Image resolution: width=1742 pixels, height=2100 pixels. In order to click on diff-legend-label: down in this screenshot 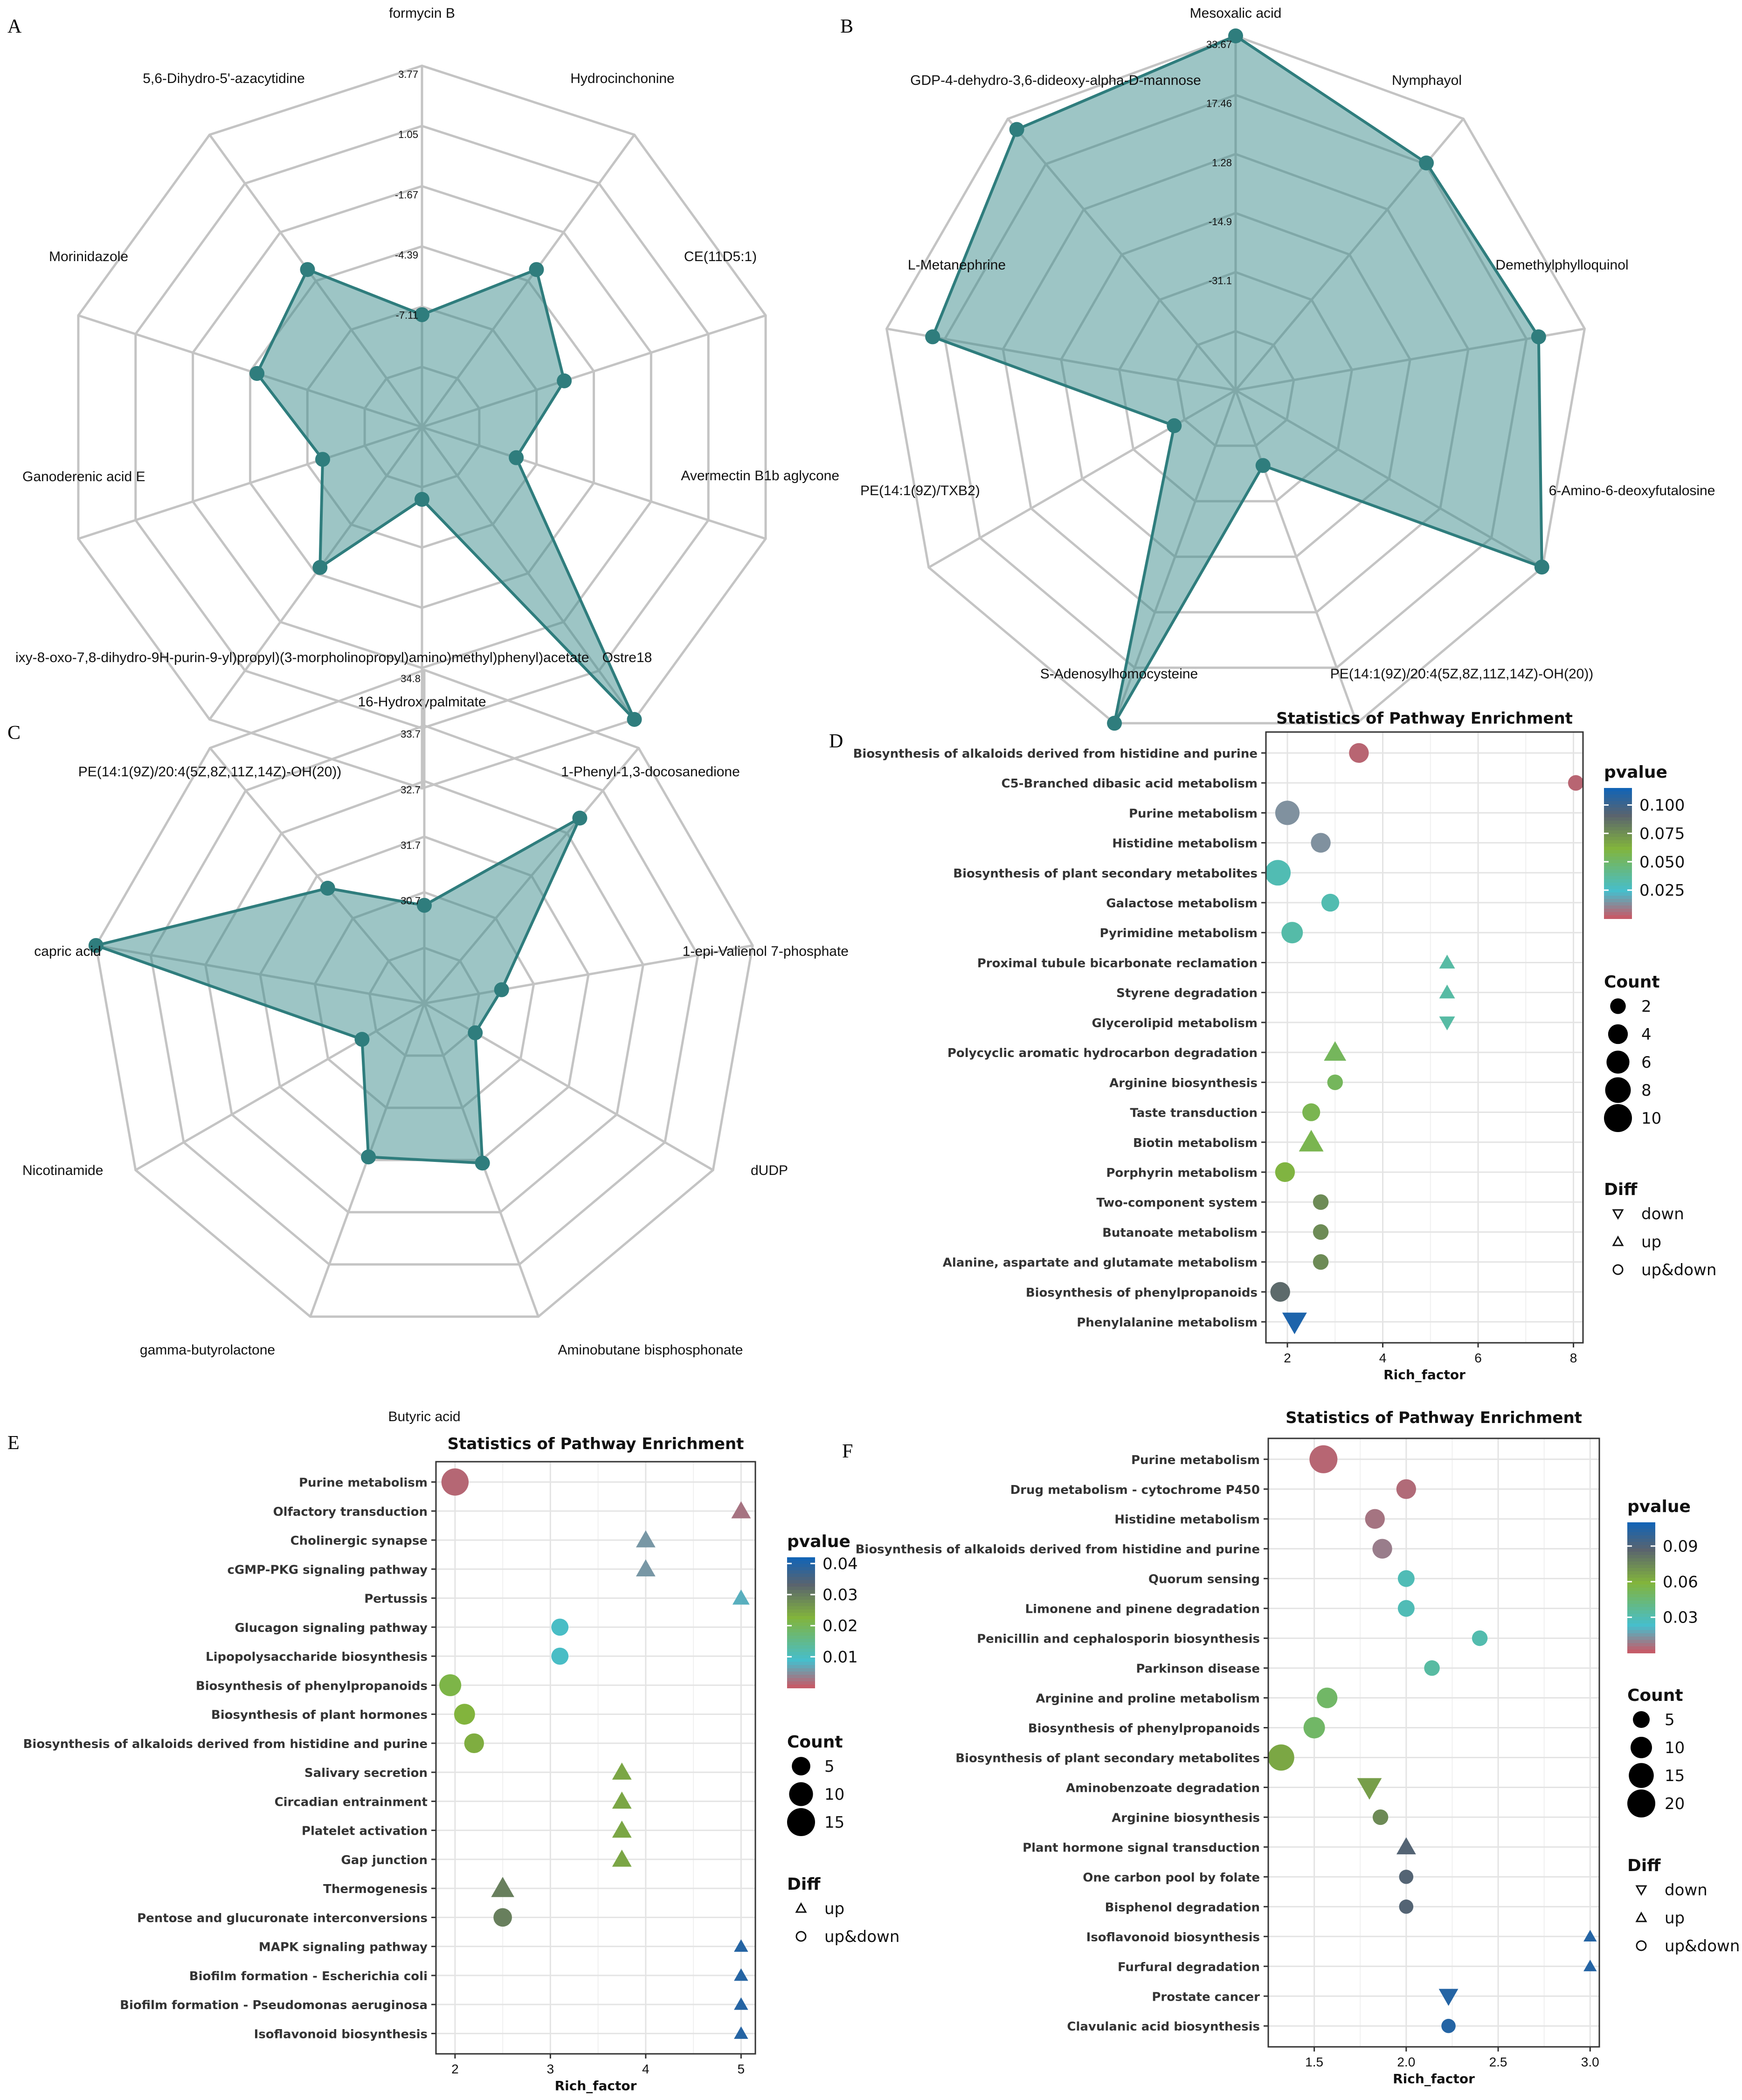, I will do `click(1663, 1214)`.